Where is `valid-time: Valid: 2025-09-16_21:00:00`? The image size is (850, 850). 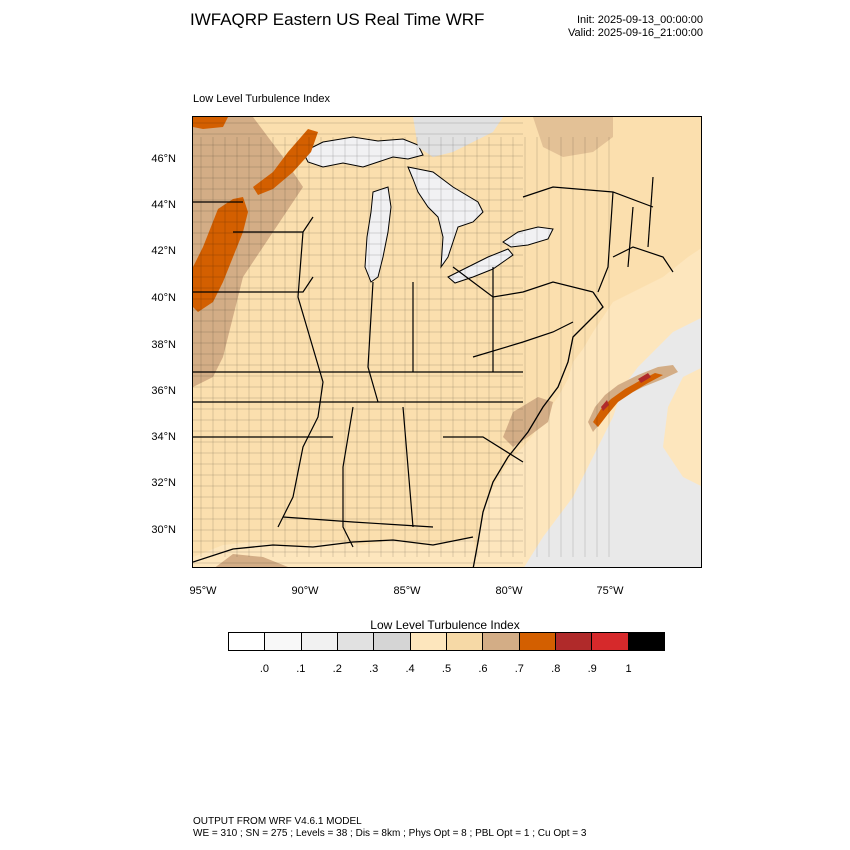 valid-time: Valid: 2025-09-16_21:00:00 is located at coordinates (635, 33).